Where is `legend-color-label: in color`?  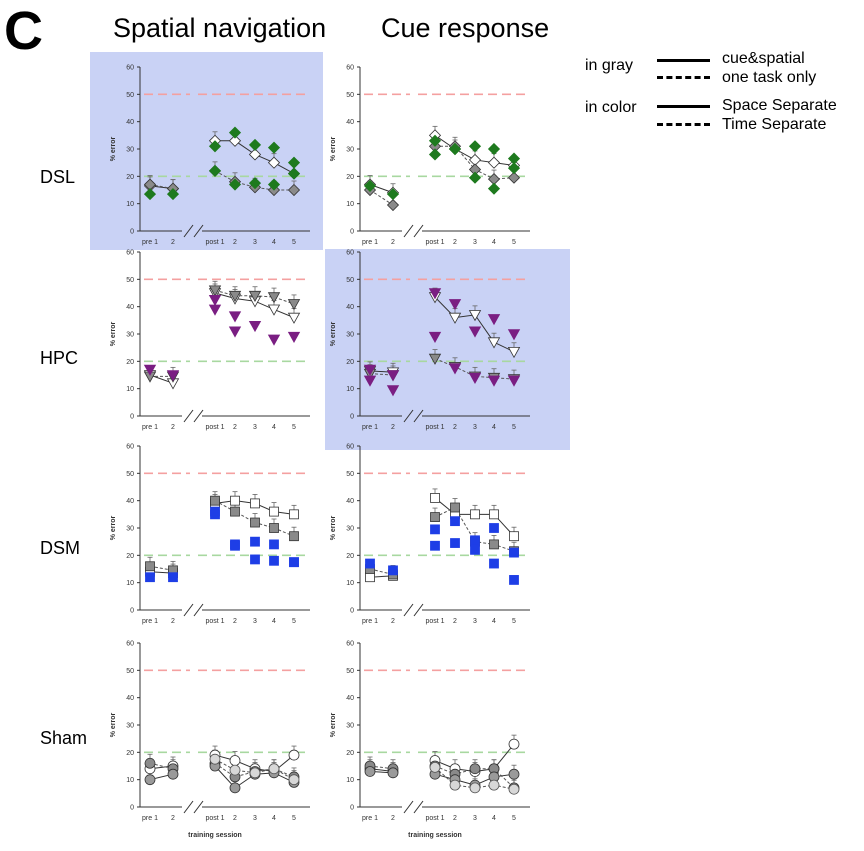 legend-color-label: in color is located at coordinates (611, 107).